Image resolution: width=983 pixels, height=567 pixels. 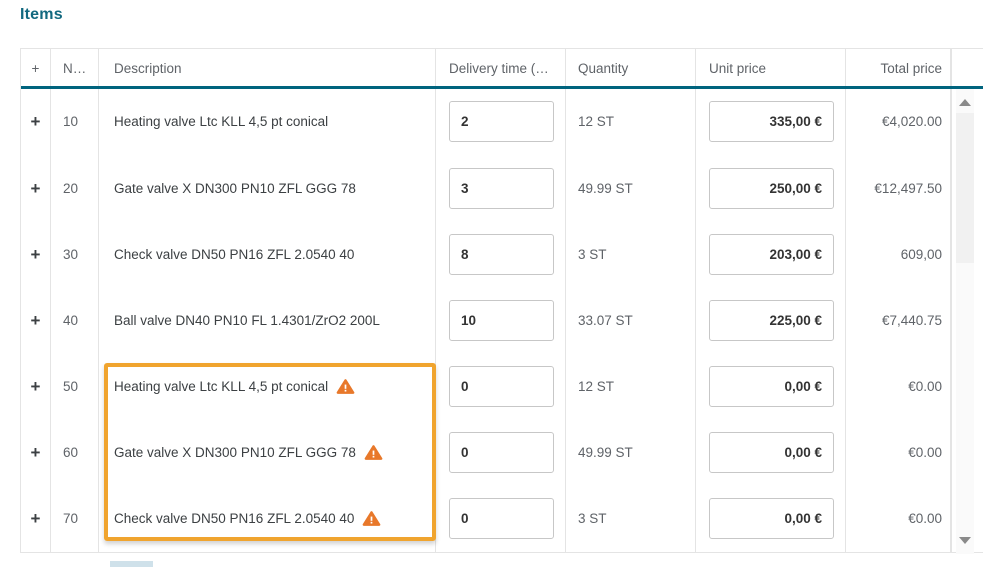 What do you see at coordinates (965, 188) in the screenshot?
I see `scrollbar-thumb` at bounding box center [965, 188].